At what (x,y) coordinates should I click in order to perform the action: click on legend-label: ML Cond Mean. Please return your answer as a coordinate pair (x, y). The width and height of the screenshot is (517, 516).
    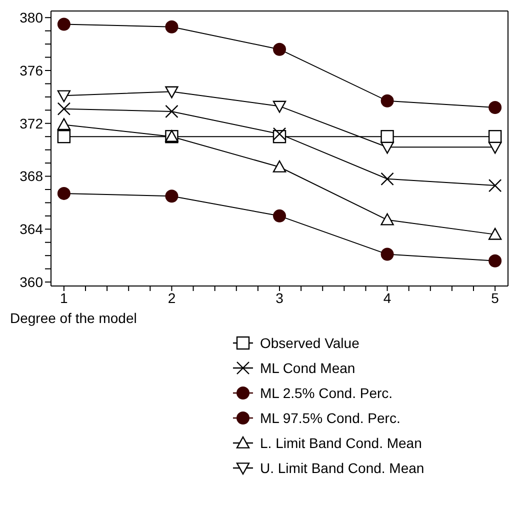
    Looking at the image, I should click on (308, 368).